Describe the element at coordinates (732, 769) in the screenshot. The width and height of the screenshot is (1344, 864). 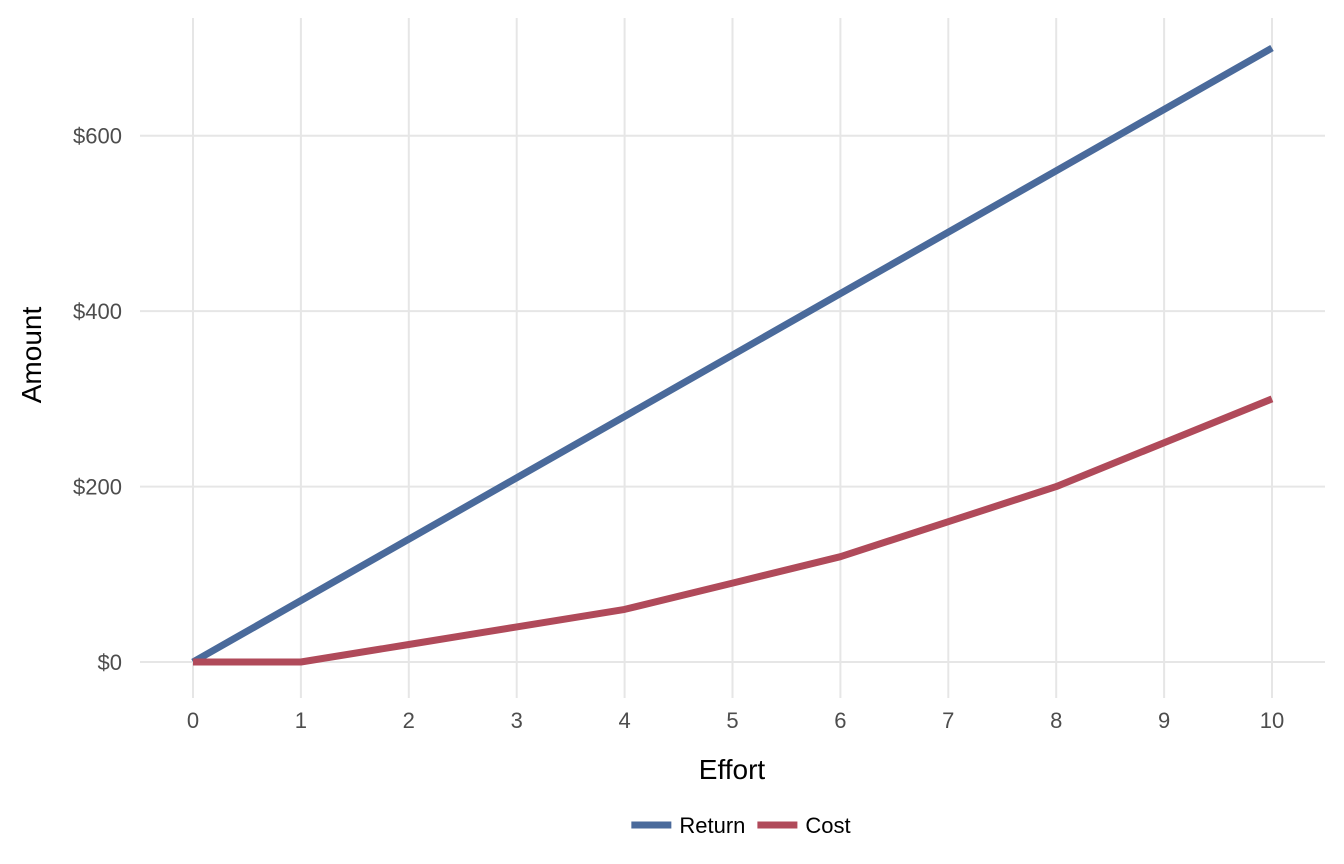
I see `x-axis-title: Effort` at that location.